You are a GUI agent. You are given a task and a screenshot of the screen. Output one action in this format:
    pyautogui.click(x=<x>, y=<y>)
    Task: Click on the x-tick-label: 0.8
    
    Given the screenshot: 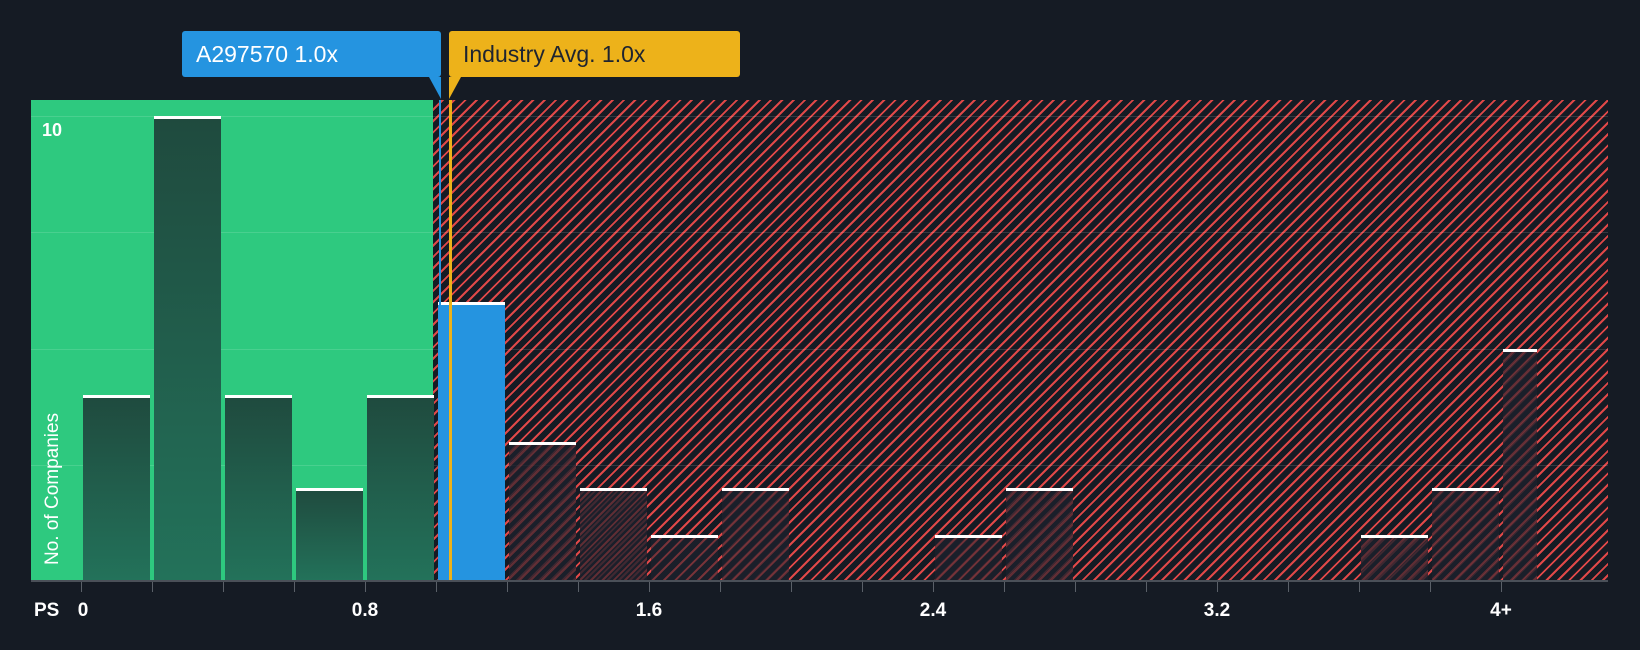 What is the action you would take?
    pyautogui.click(x=365, y=610)
    